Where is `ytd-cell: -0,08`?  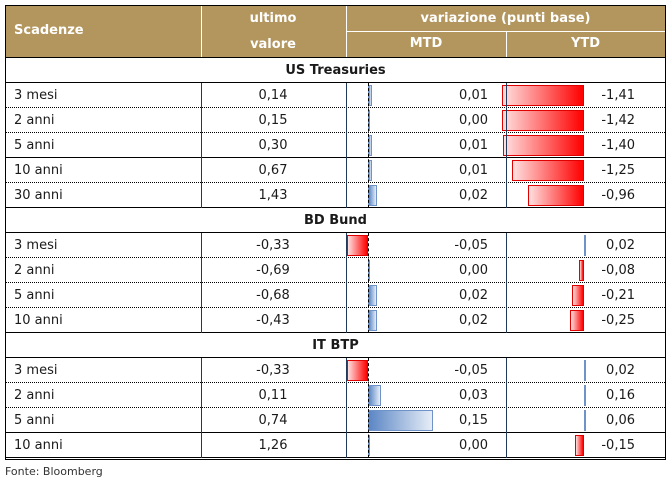 ytd-cell: -0,08 is located at coordinates (618, 270).